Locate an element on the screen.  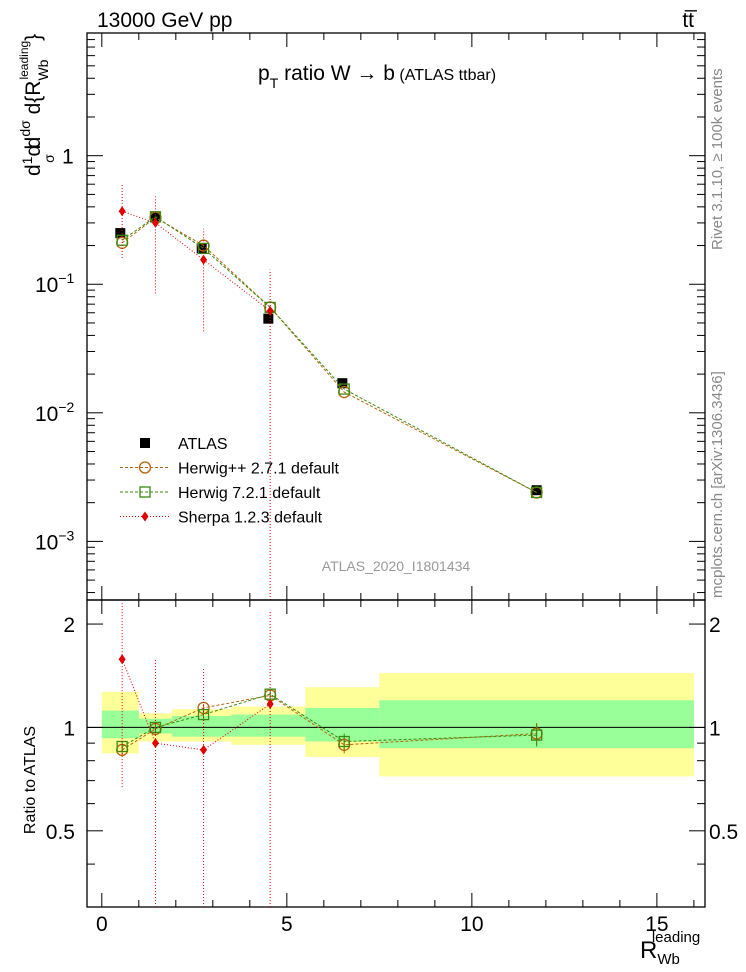
mcplots-side-label: mcplots.cern.ch [arXiv:1306.3436] is located at coordinates (717, 484).